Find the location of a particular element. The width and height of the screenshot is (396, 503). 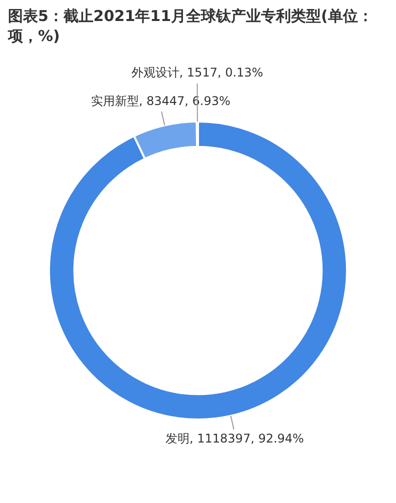

chart-title: 图表5：截止2021年11月全球钛产业专利类型(单位：项，%) is located at coordinates (191, 26).